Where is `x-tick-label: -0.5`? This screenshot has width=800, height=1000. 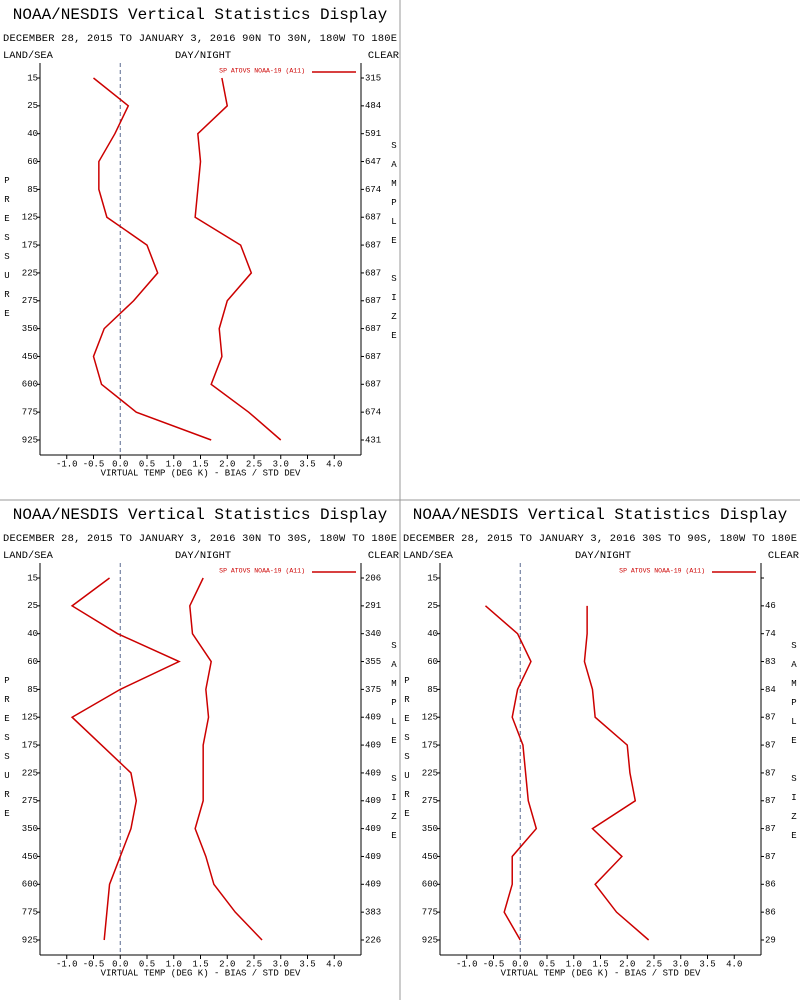
x-tick-label: -0.5 is located at coordinates (494, 964).